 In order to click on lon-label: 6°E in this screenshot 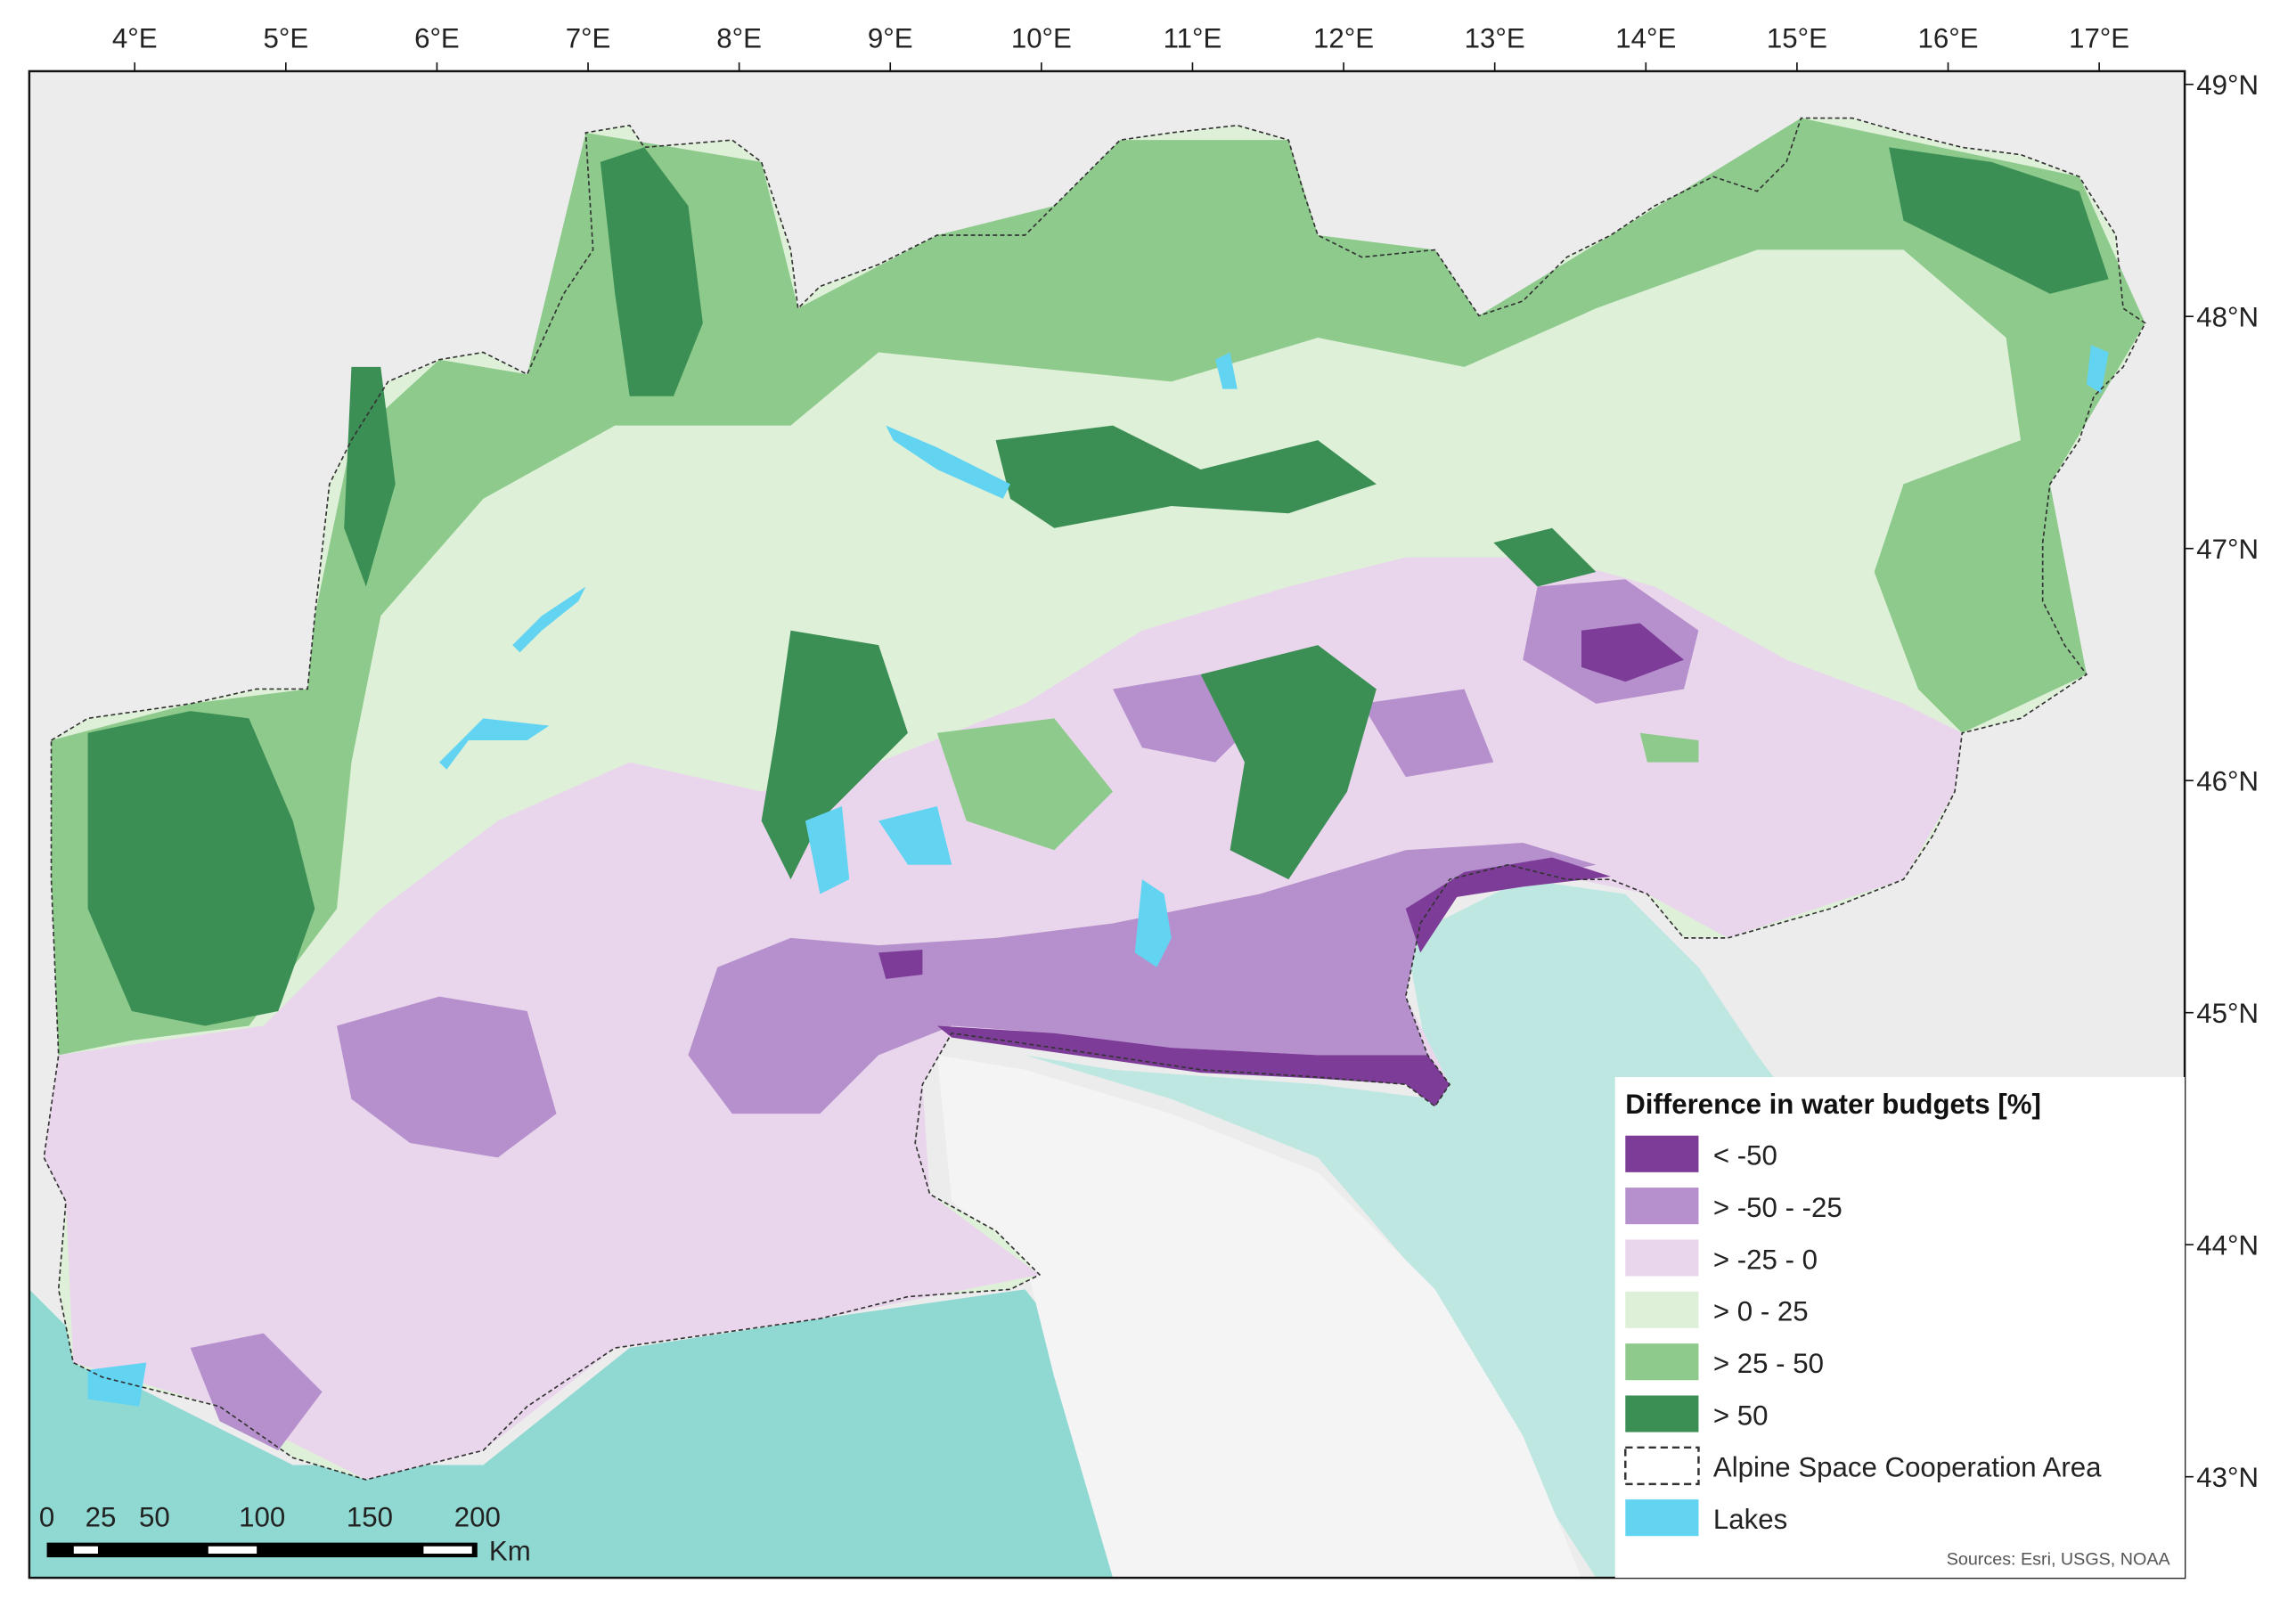, I will do `click(437, 38)`.